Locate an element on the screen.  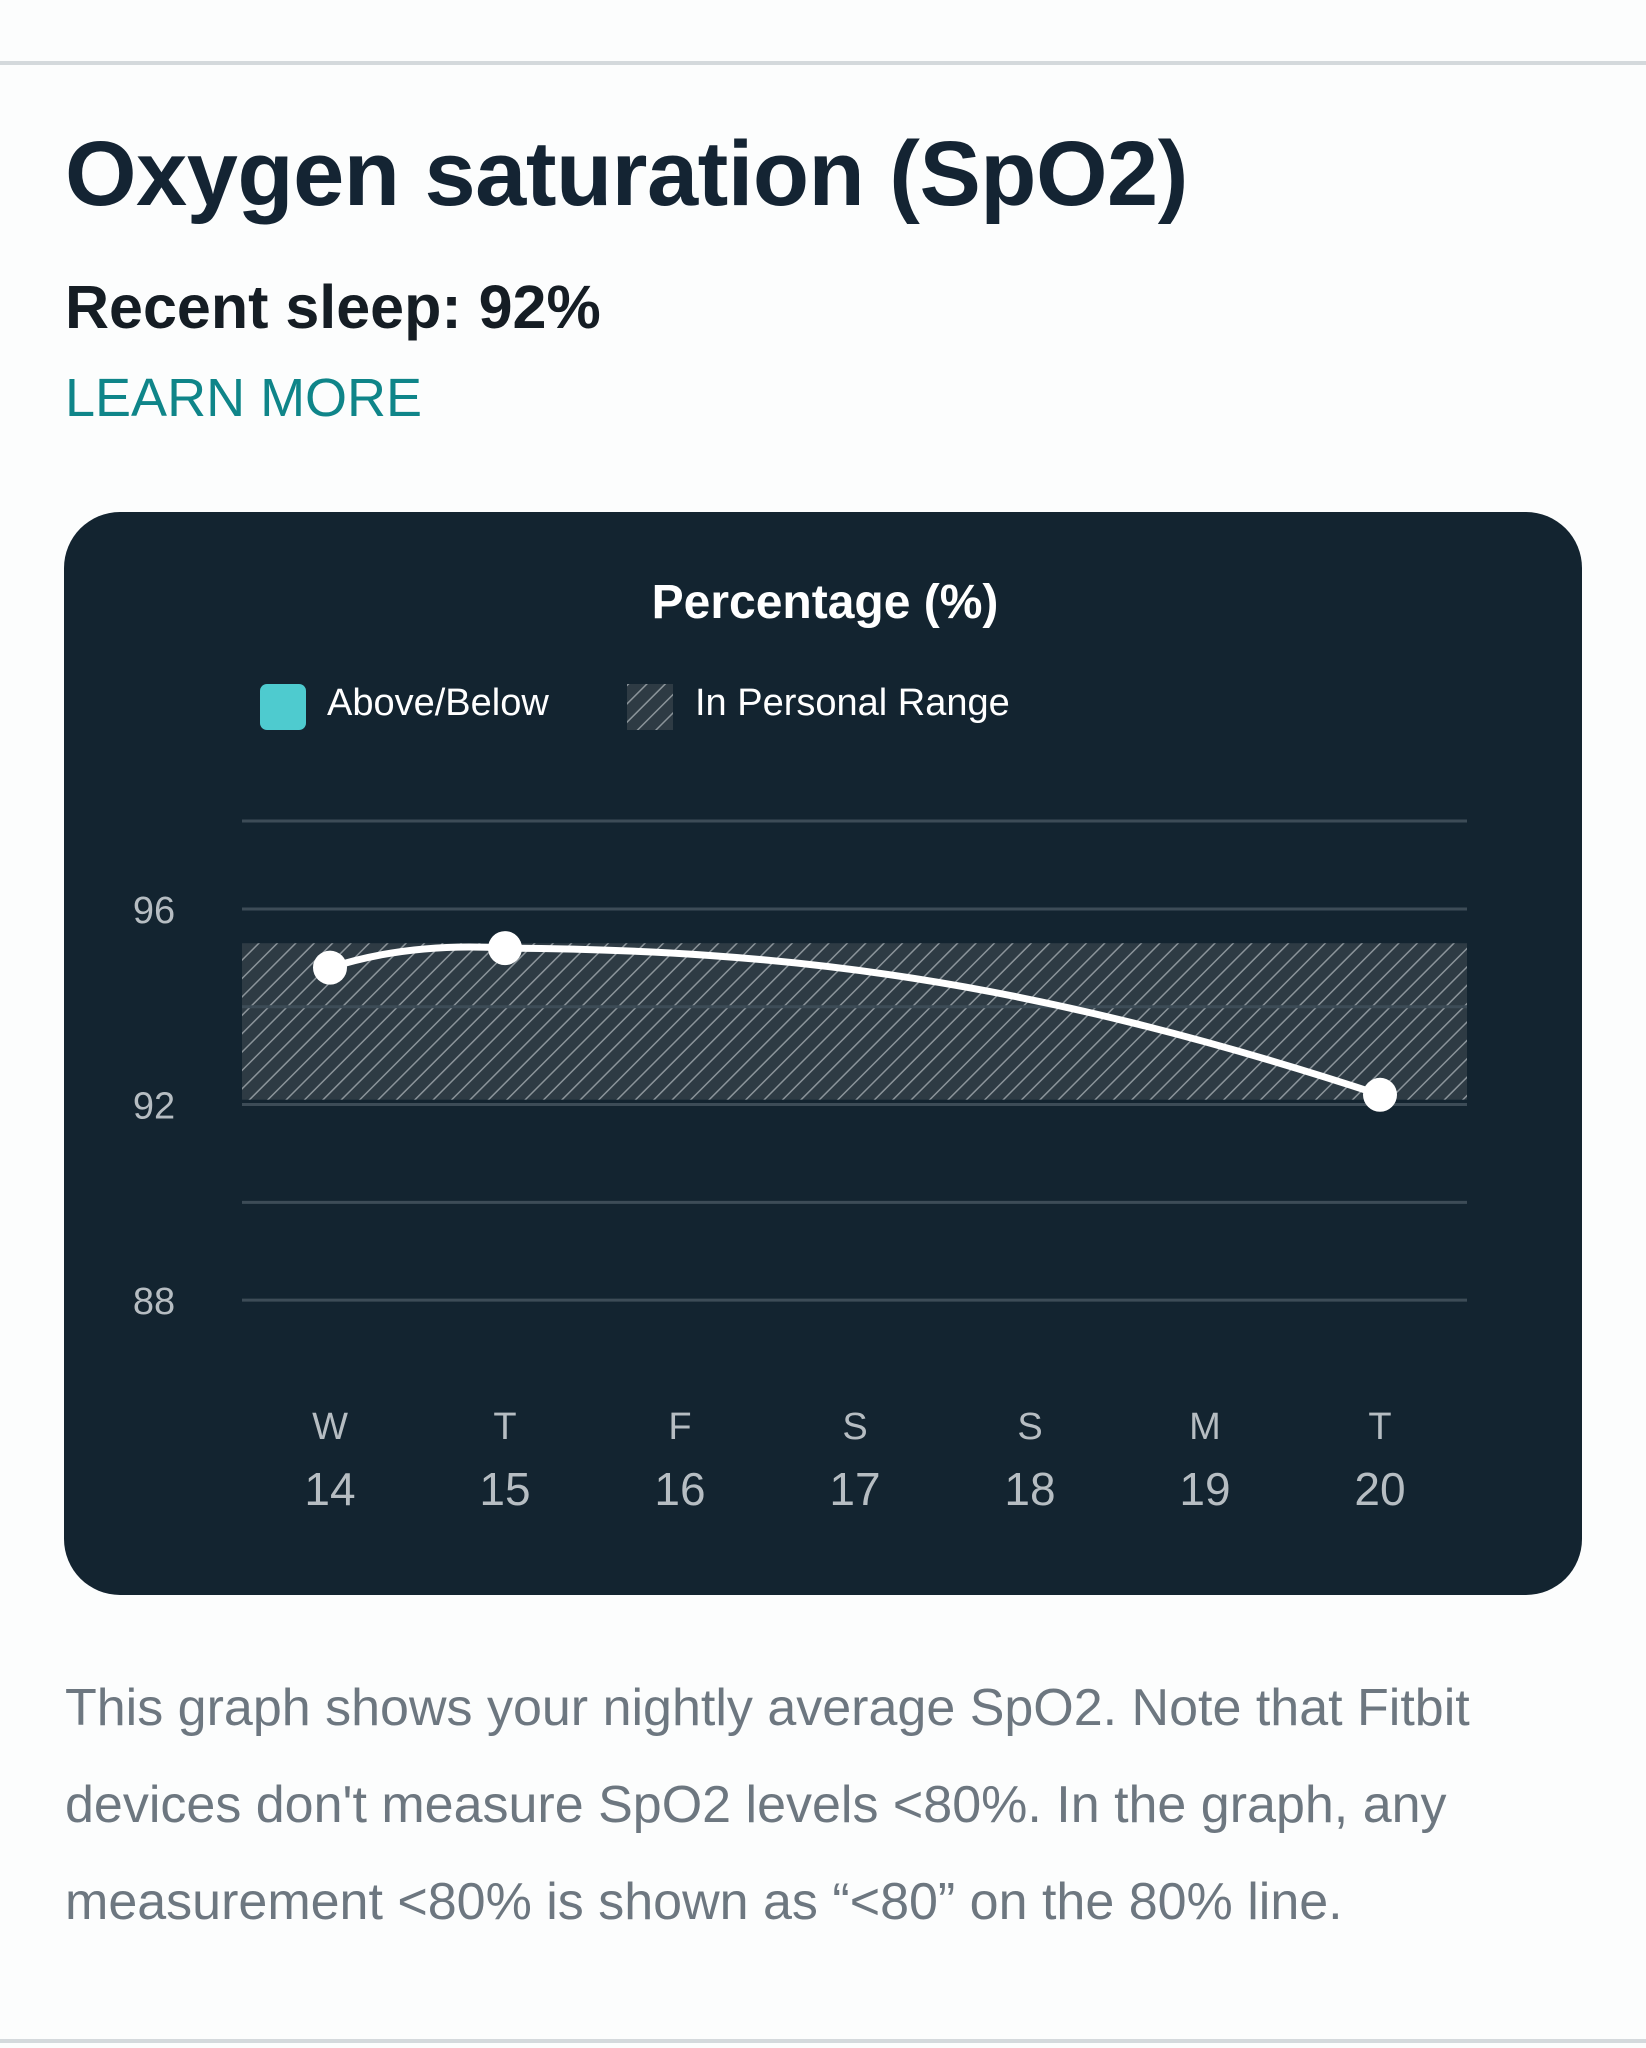
bottom-divider is located at coordinates (823, 2041).